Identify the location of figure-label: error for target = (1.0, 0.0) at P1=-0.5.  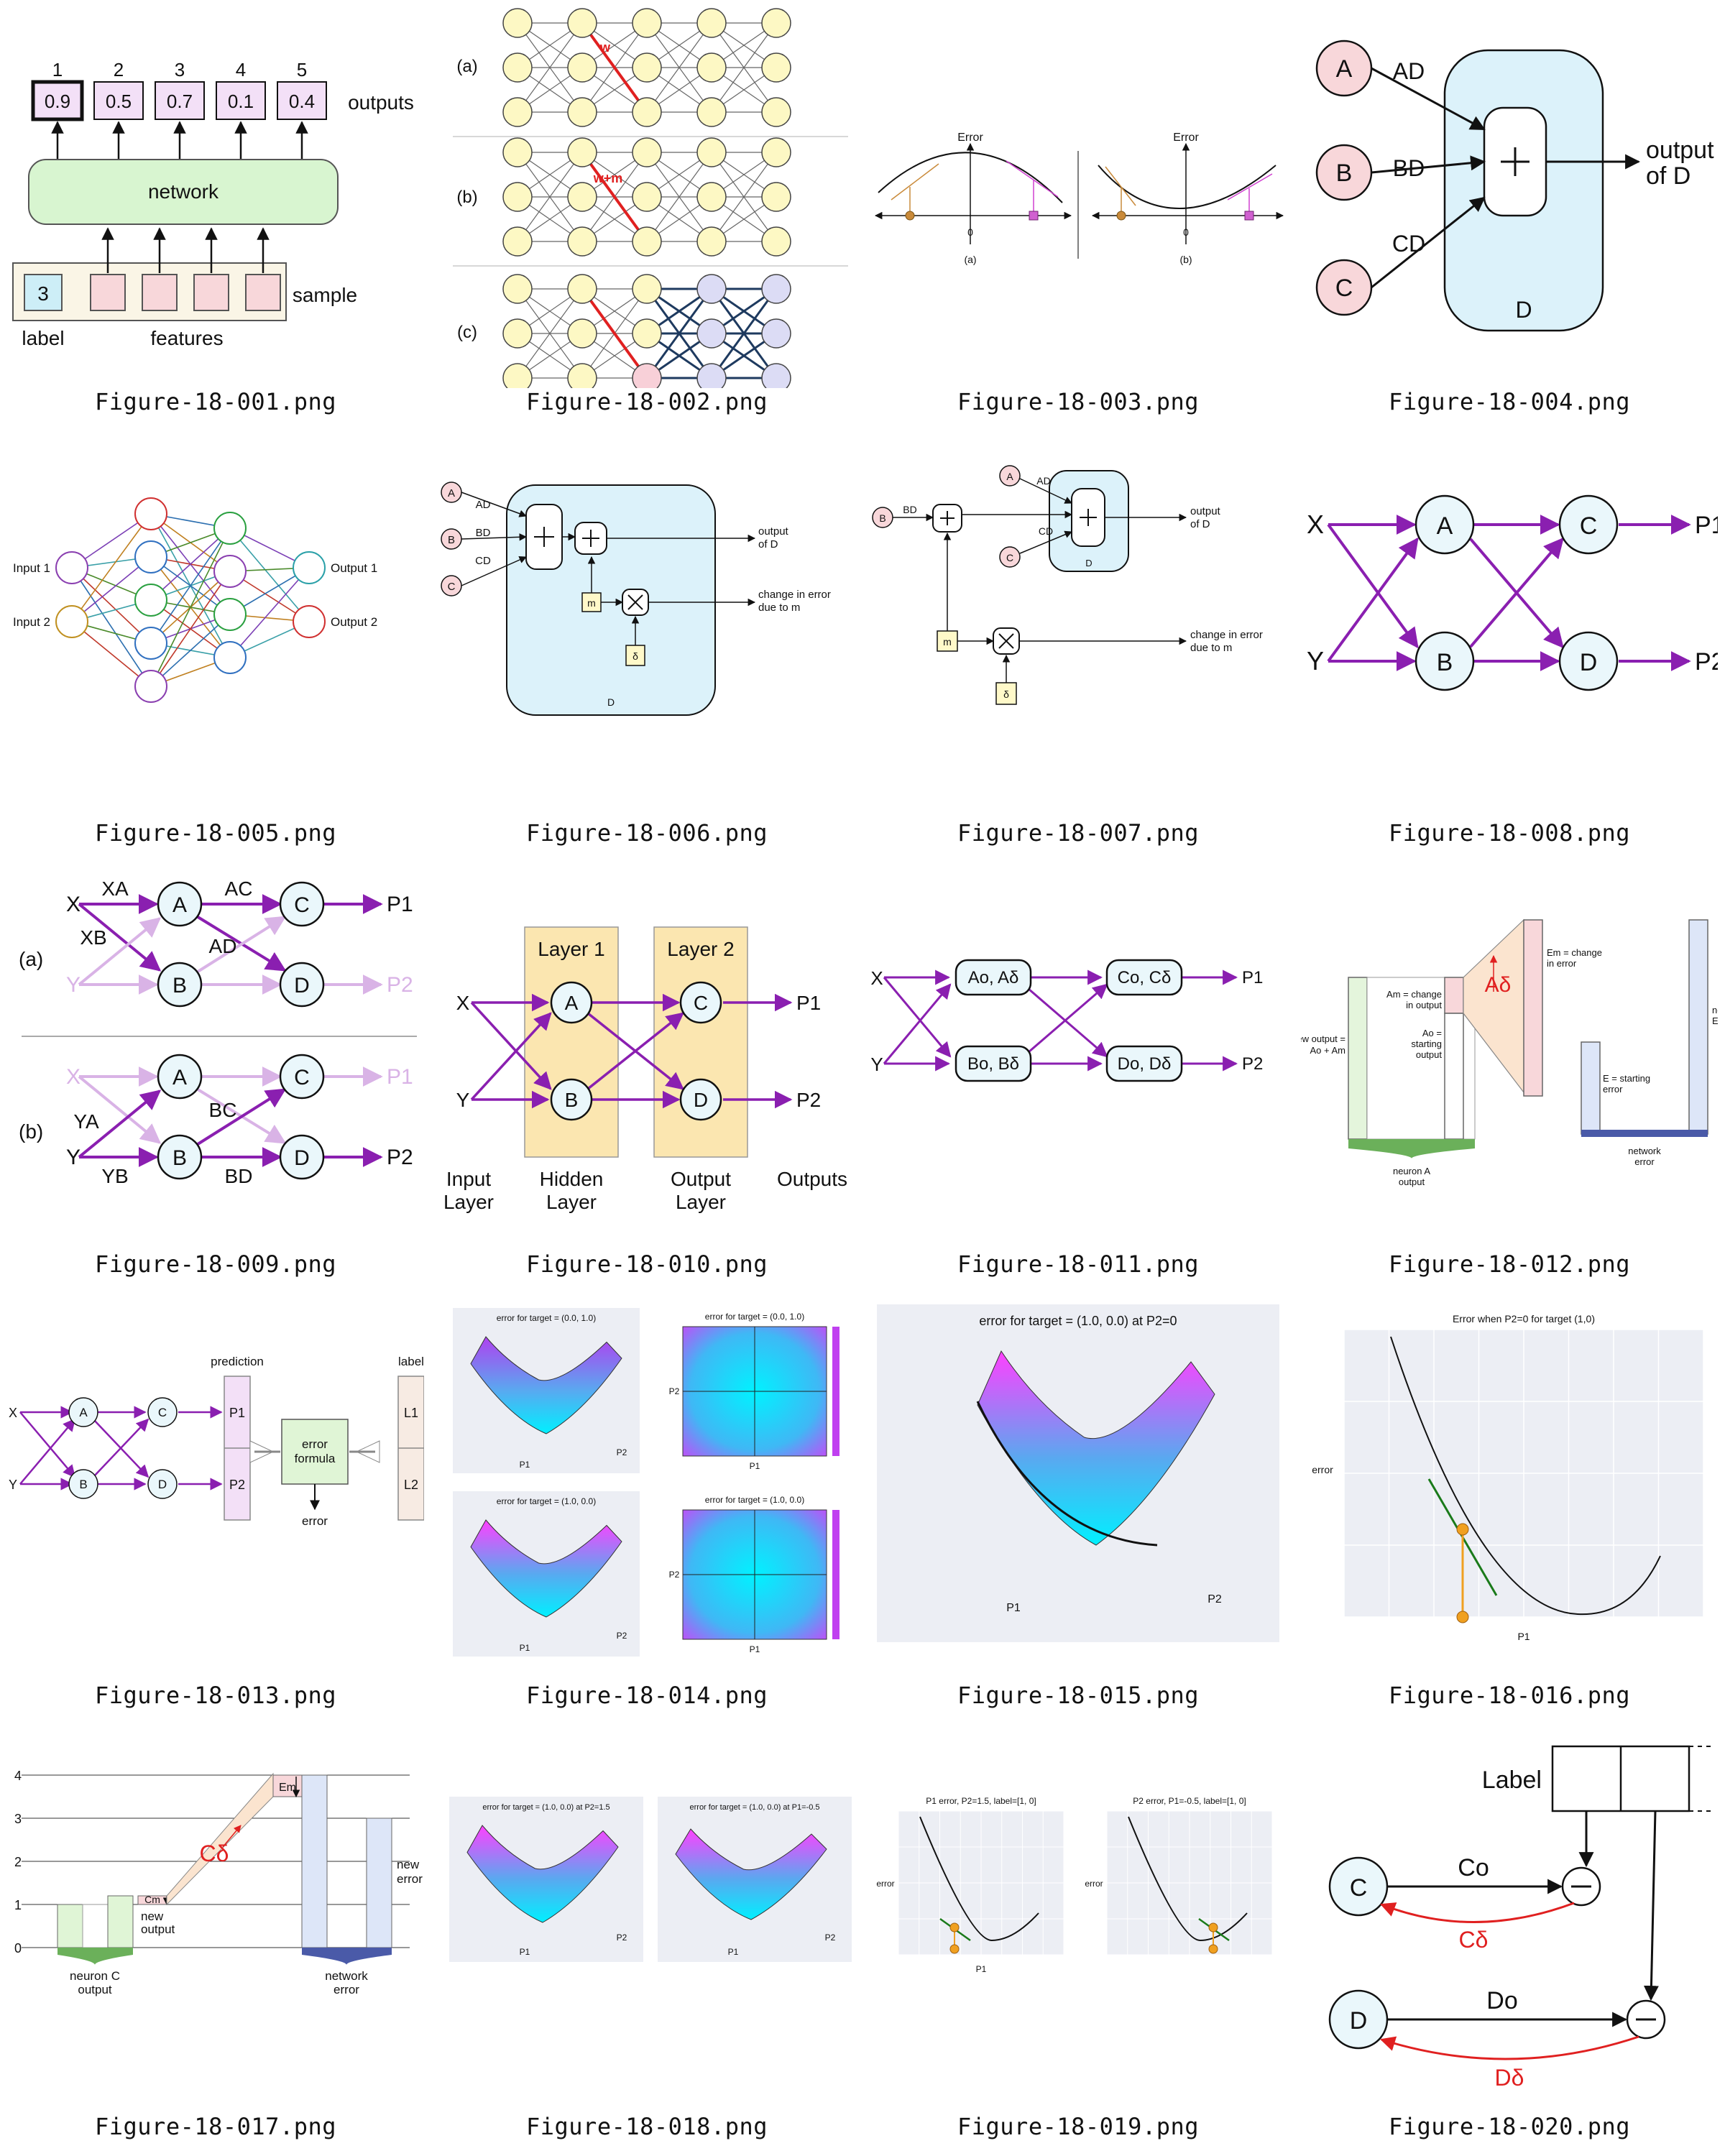
(755, 1807).